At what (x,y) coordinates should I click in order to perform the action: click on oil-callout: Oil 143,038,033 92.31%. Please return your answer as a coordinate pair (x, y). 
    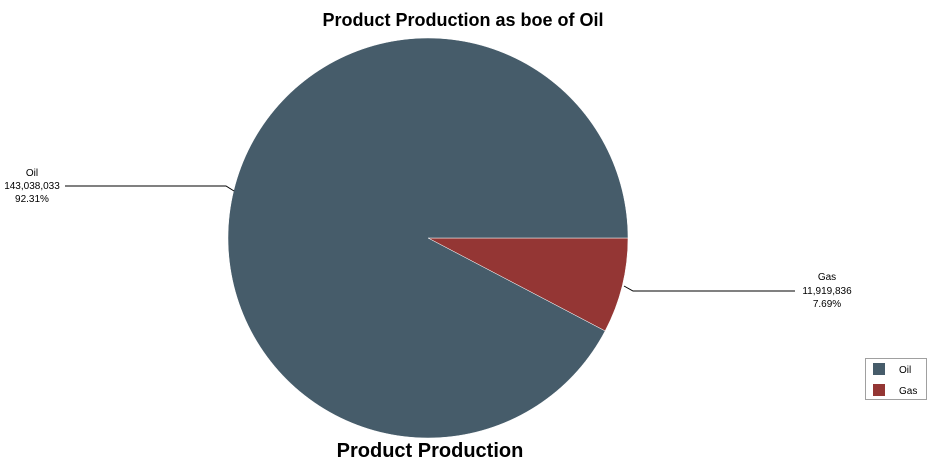
    Looking at the image, I should click on (119, 186).